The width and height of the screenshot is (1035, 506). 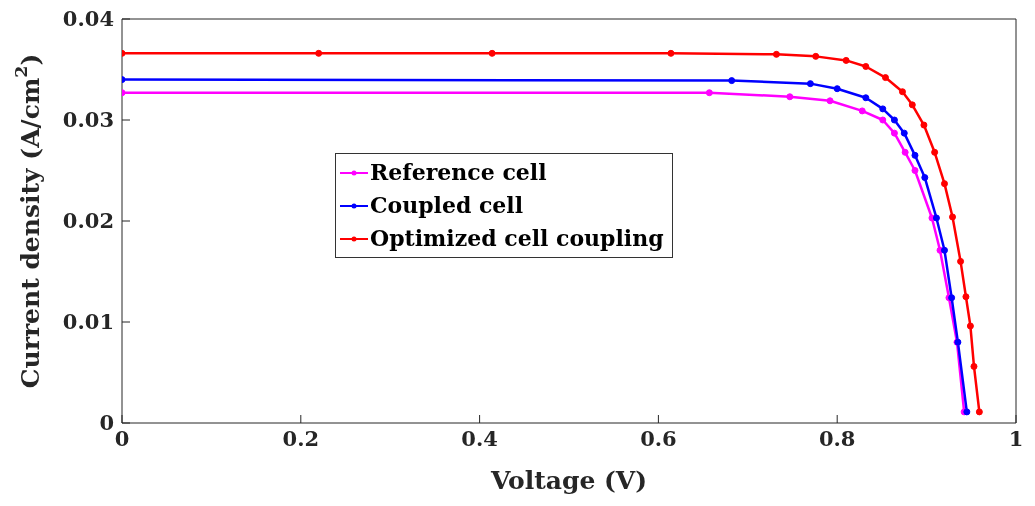 I want to click on y-tick-label: 0.04, so click(x=88, y=19).